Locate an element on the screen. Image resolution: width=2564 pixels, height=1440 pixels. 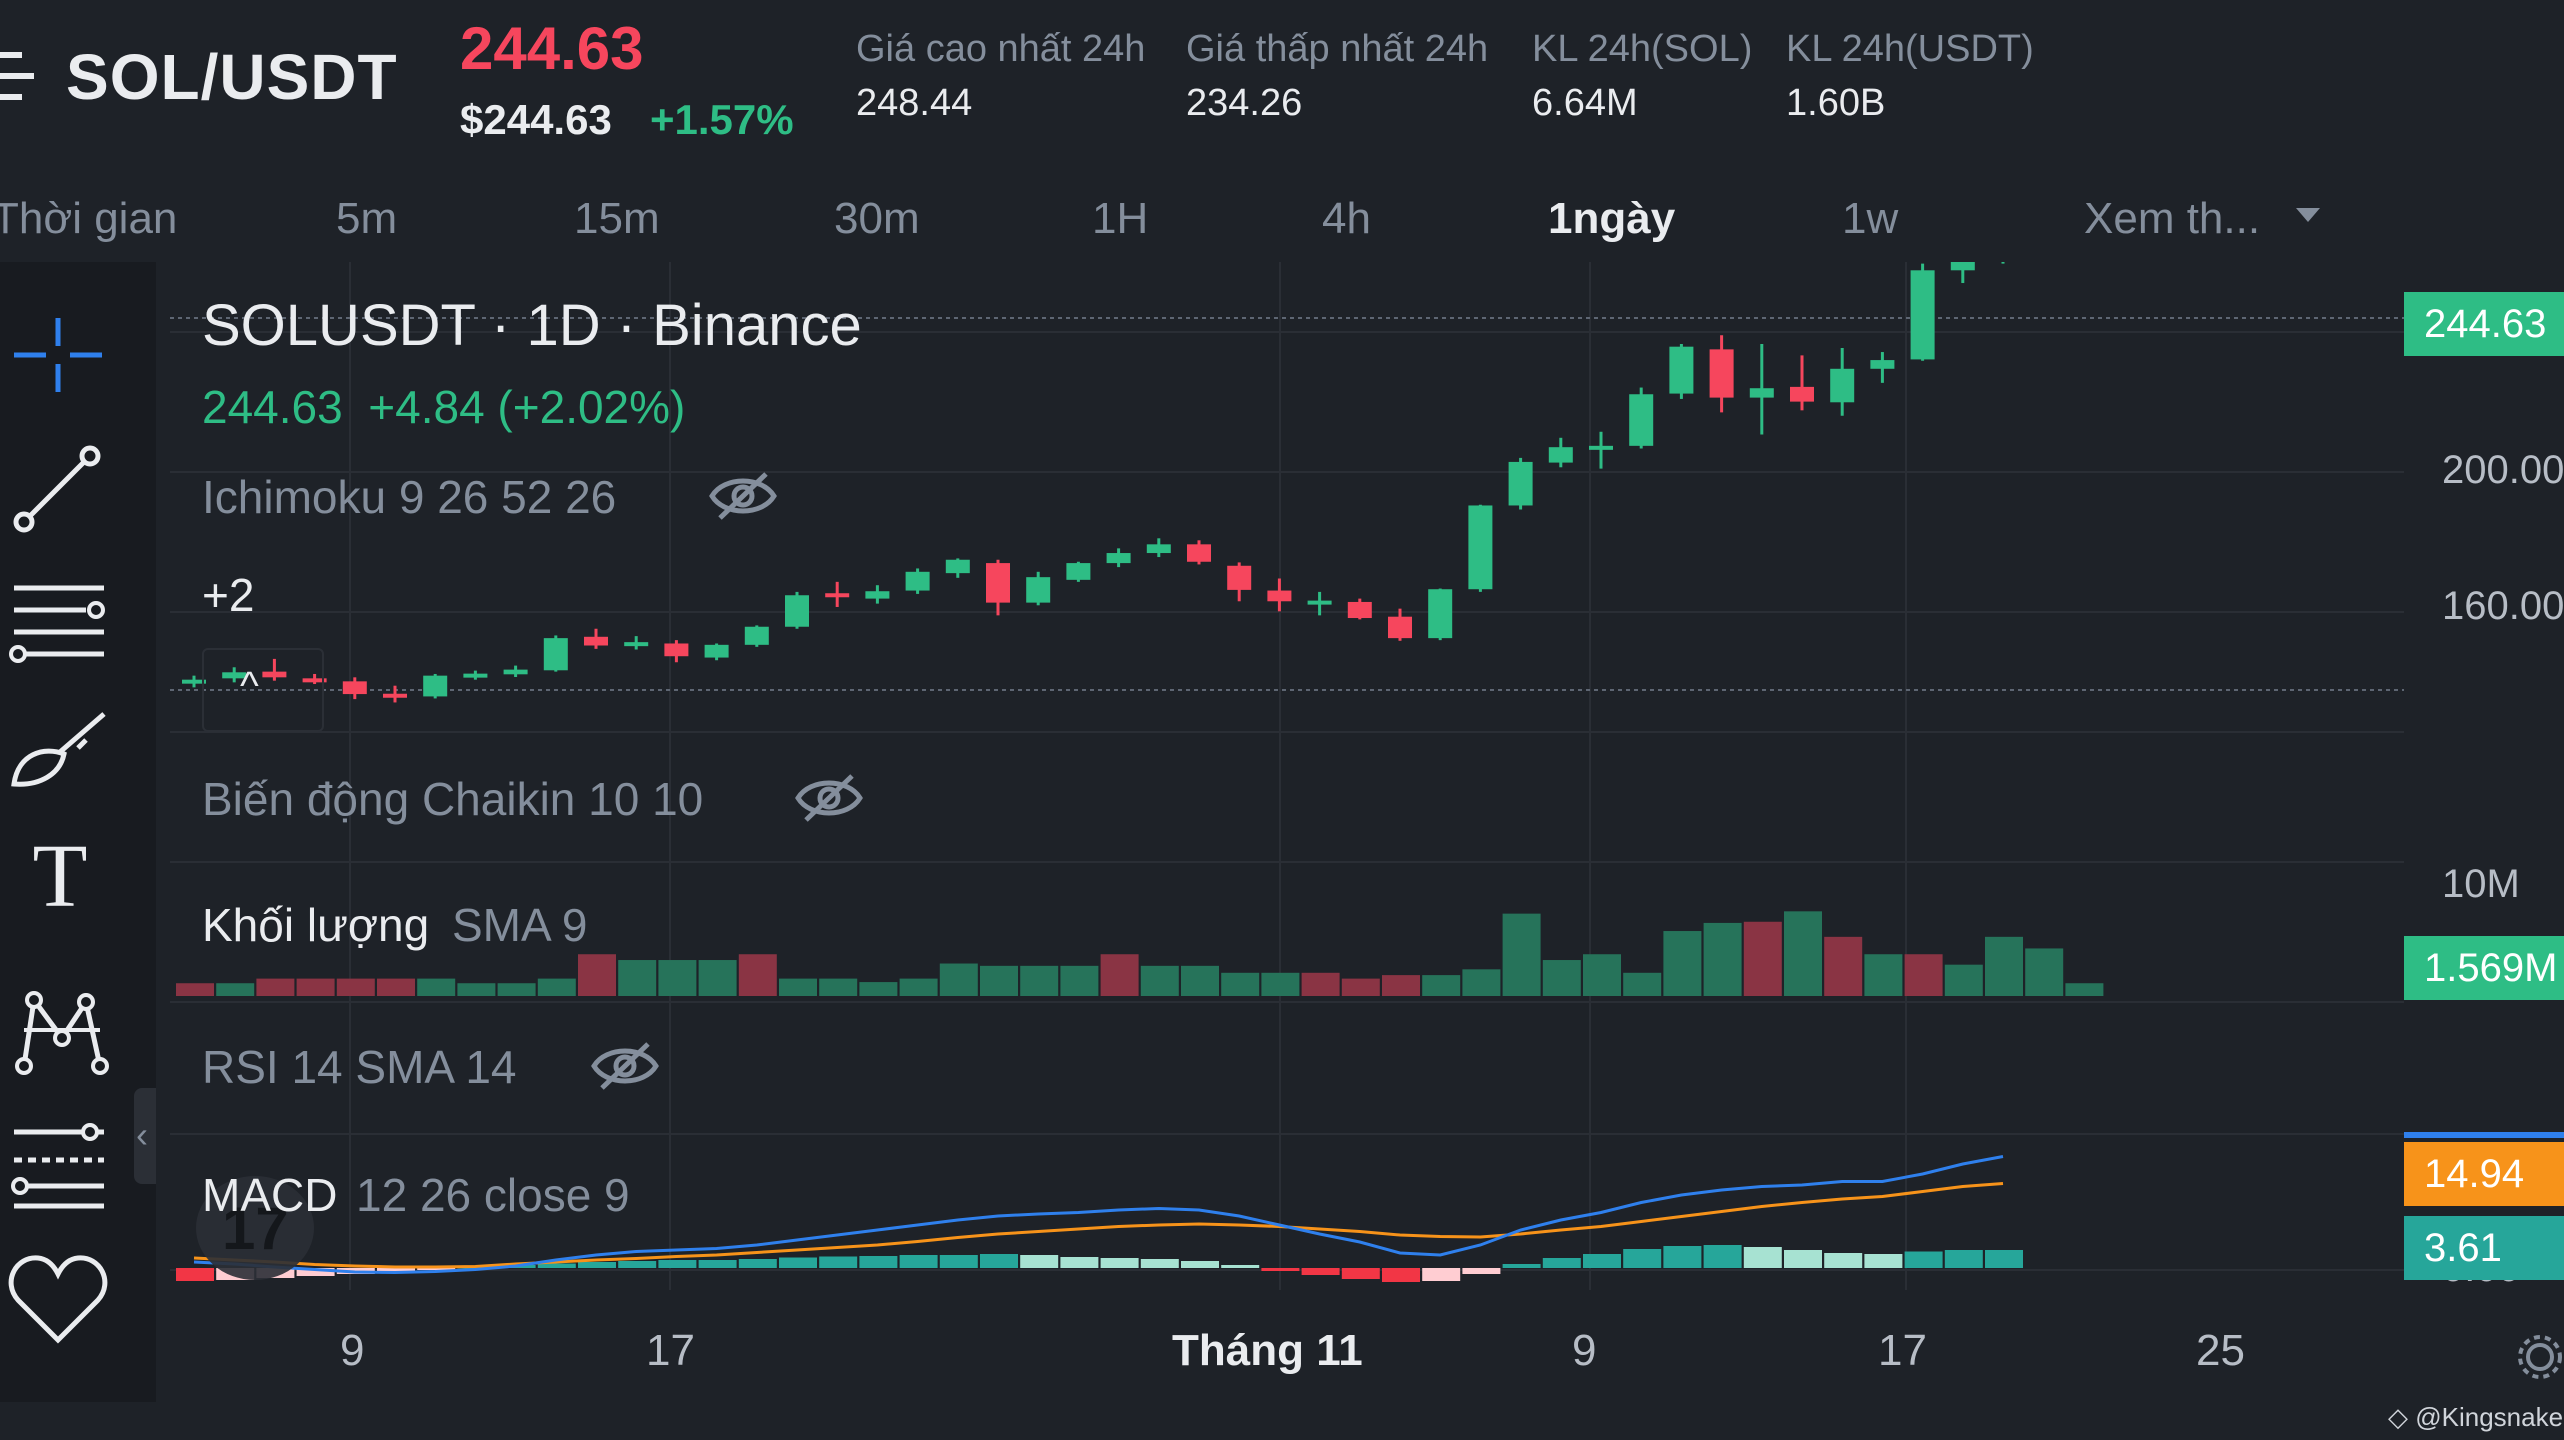
toolbar-collapse-button: ‹ is located at coordinates (145, 1136).